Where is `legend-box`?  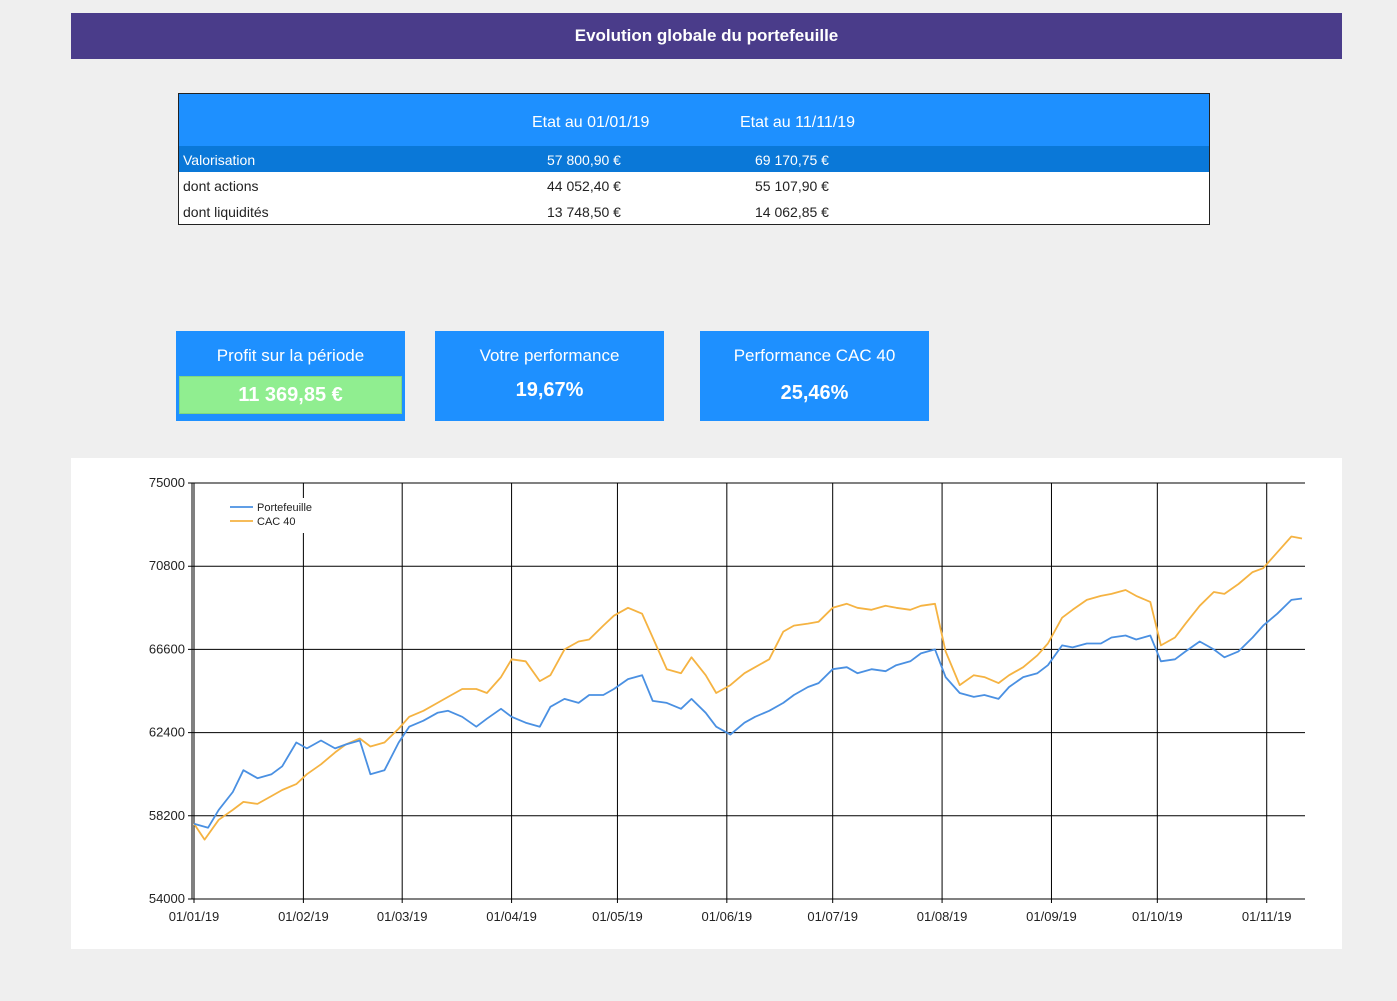
legend-box is located at coordinates (271, 515).